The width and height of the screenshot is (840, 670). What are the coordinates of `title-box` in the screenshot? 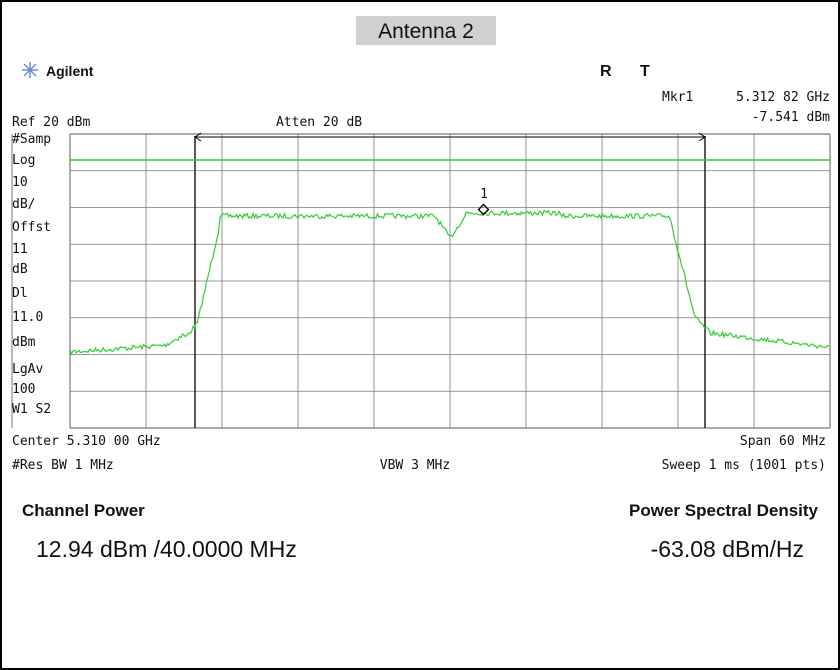 It's located at (426, 30).